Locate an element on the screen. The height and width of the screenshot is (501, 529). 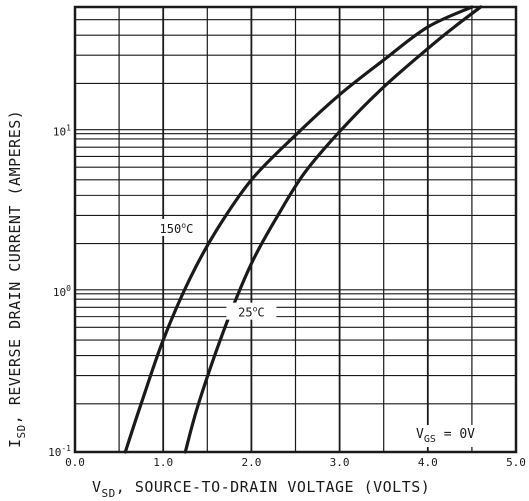
vgs-annotation: VGS = 0V is located at coordinates (445, 436).